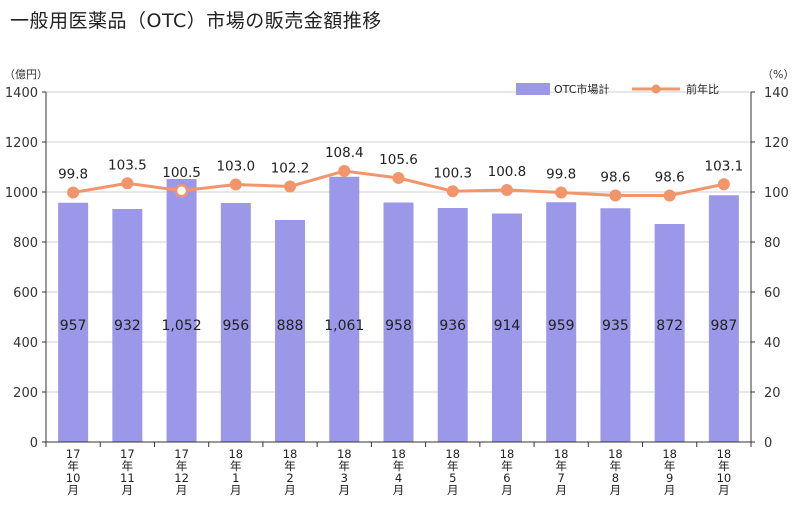 This screenshot has height=515, width=800. Describe the element at coordinates (615, 478) in the screenshot. I see `x-tick-label: 8` at that location.